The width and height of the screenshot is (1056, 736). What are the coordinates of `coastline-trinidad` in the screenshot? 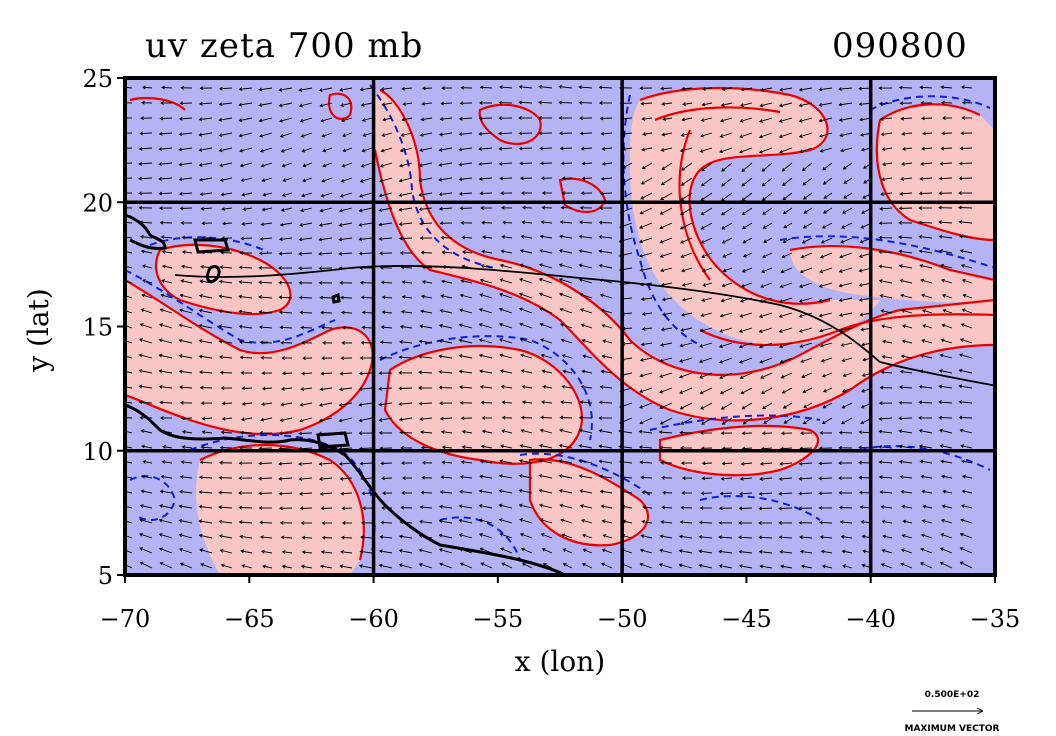 It's located at (333, 440).